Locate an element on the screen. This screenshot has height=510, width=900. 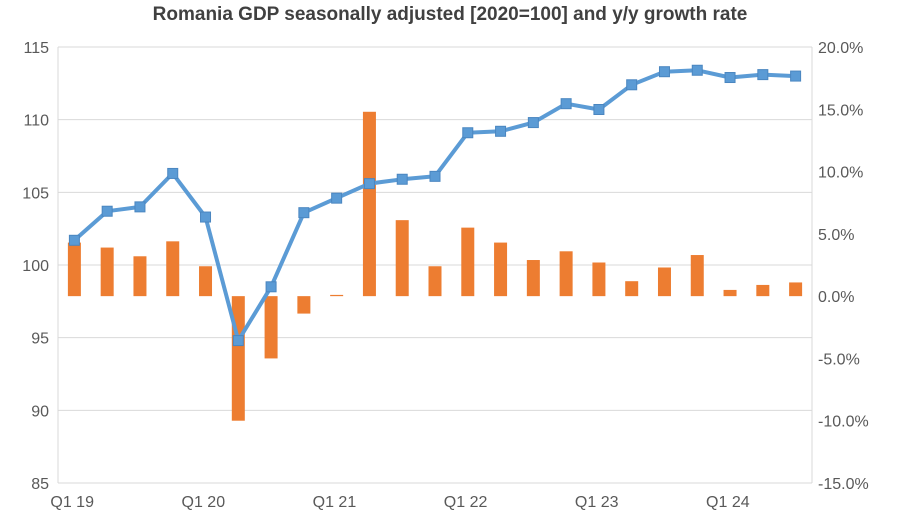
right-axis-tick-label: 0.0% is located at coordinates (836, 297).